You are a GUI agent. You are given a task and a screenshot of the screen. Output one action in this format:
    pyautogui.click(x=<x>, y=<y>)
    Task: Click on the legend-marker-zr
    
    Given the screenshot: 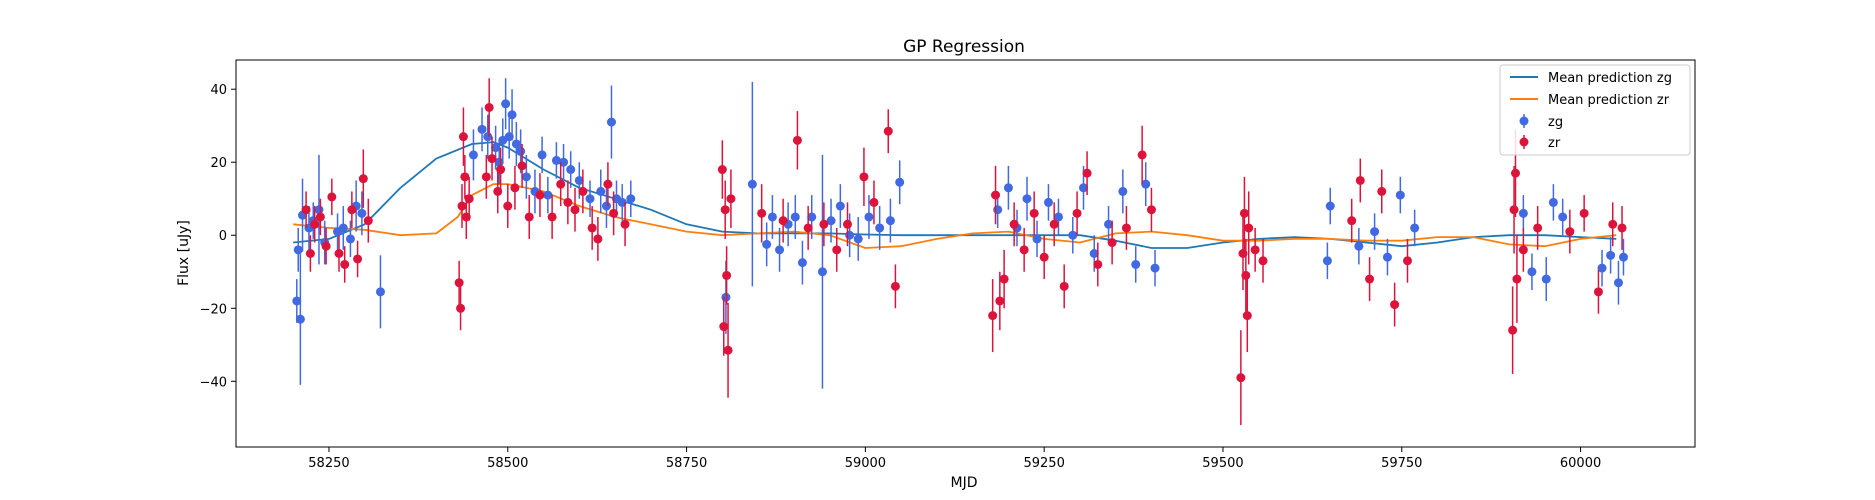 What is the action you would take?
    pyautogui.click(x=1524, y=142)
    